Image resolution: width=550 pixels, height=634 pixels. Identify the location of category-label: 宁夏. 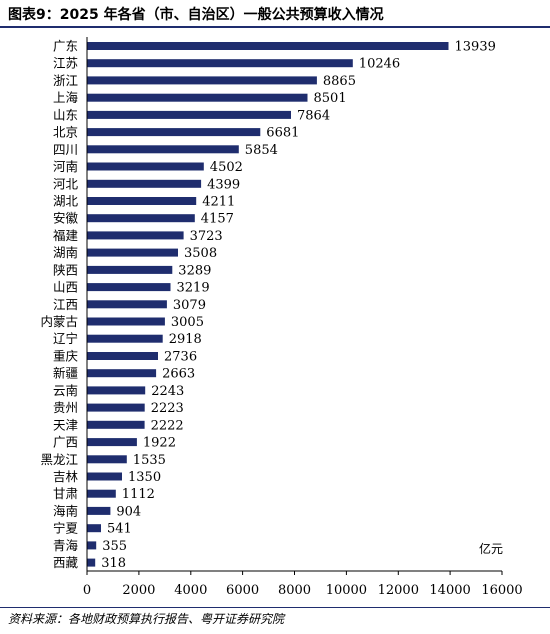
(66, 528).